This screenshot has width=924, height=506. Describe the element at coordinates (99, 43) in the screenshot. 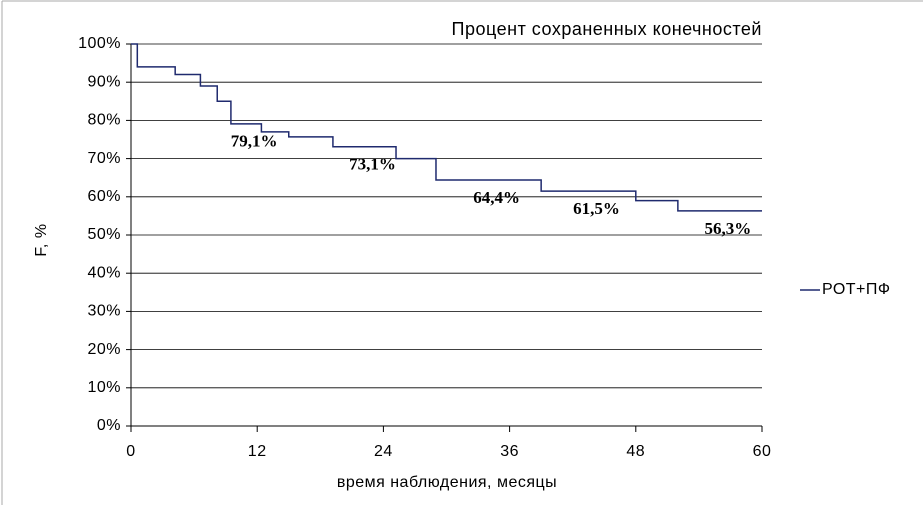

I see `y-tick-label: 100%` at that location.